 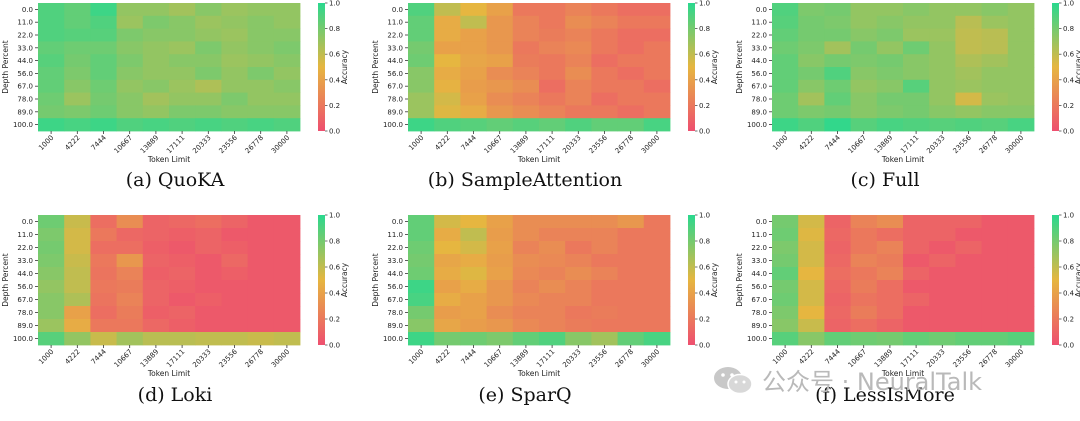 What do you see at coordinates (334, 132) in the screenshot?
I see `colorbar-tick-label: 0.0` at bounding box center [334, 132].